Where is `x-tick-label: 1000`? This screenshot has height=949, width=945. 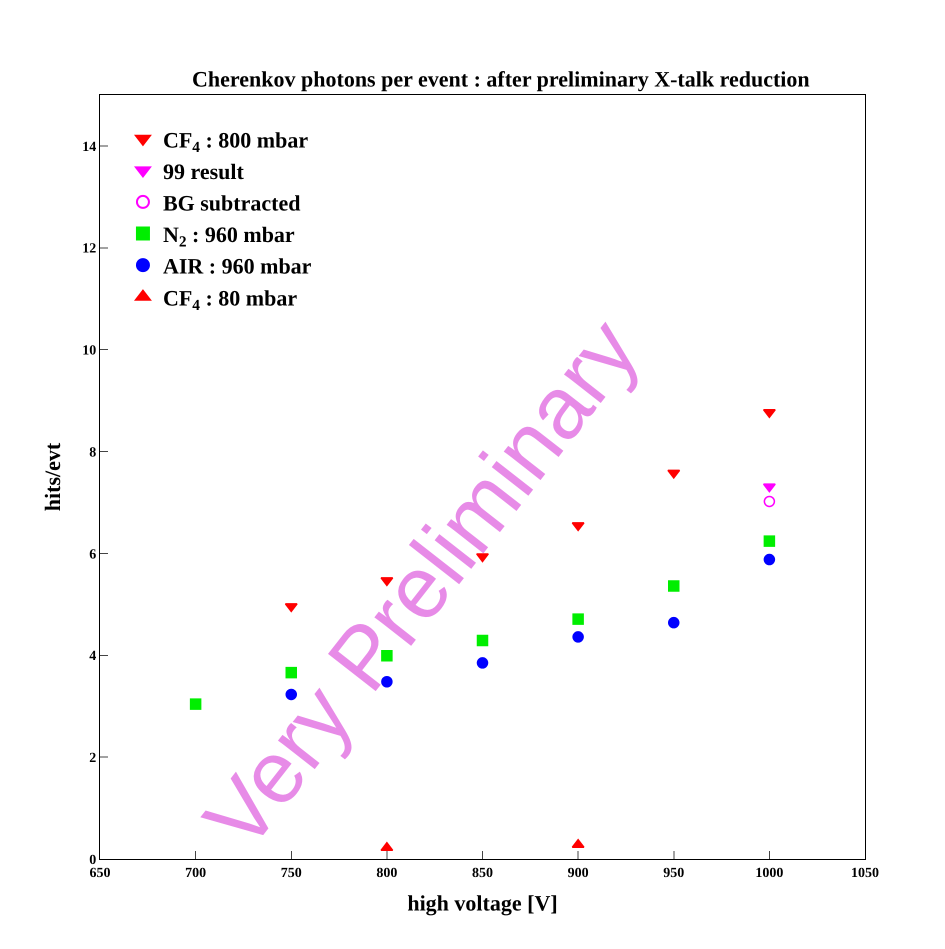 x-tick-label: 1000 is located at coordinates (769, 873).